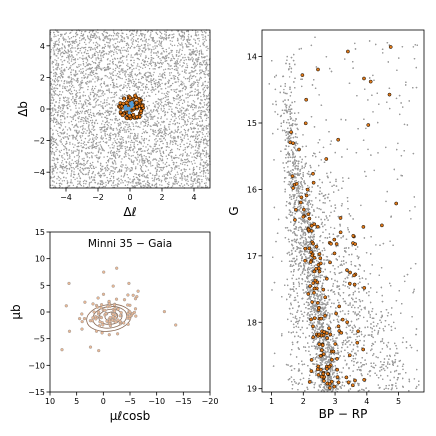 The height and width of the screenshot is (436, 436). Describe the element at coordinates (210, 401) in the screenshot. I see `x-tick-label: −20` at that location.